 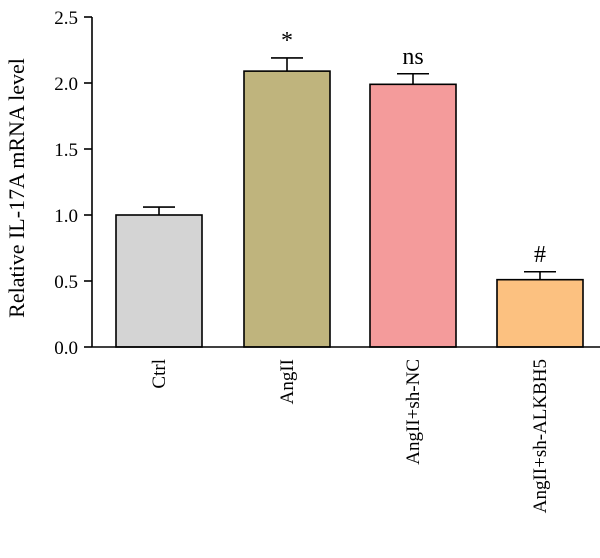 What do you see at coordinates (66, 84) in the screenshot?
I see `y-tick-label: 2.0` at bounding box center [66, 84].